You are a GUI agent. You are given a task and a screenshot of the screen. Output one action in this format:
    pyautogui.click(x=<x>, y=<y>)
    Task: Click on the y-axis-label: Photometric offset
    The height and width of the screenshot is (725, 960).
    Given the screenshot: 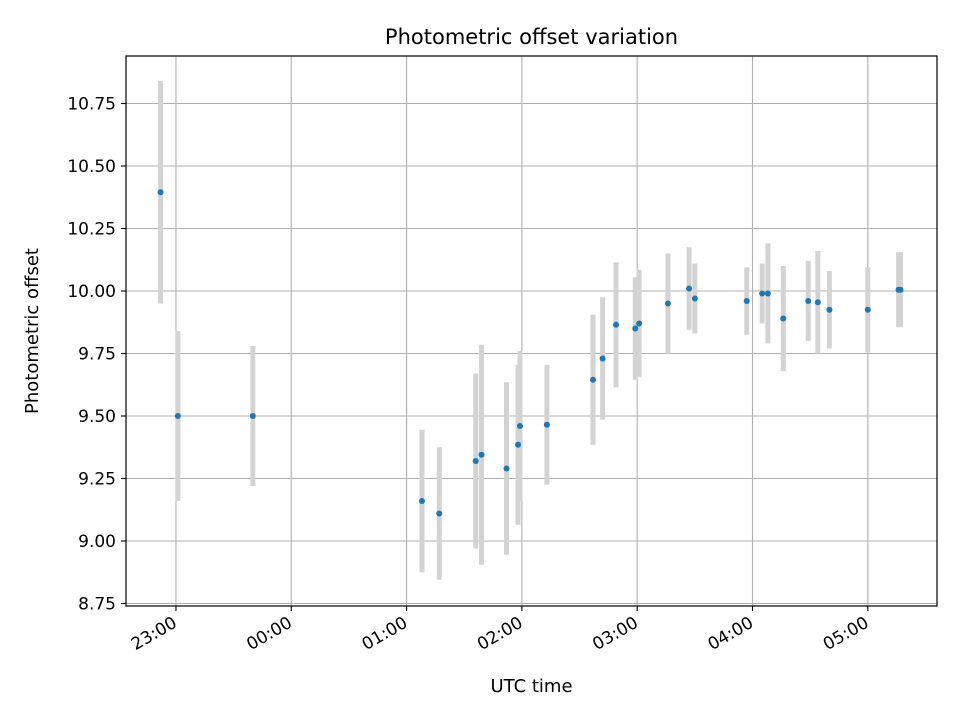 What is the action you would take?
    pyautogui.click(x=32, y=331)
    